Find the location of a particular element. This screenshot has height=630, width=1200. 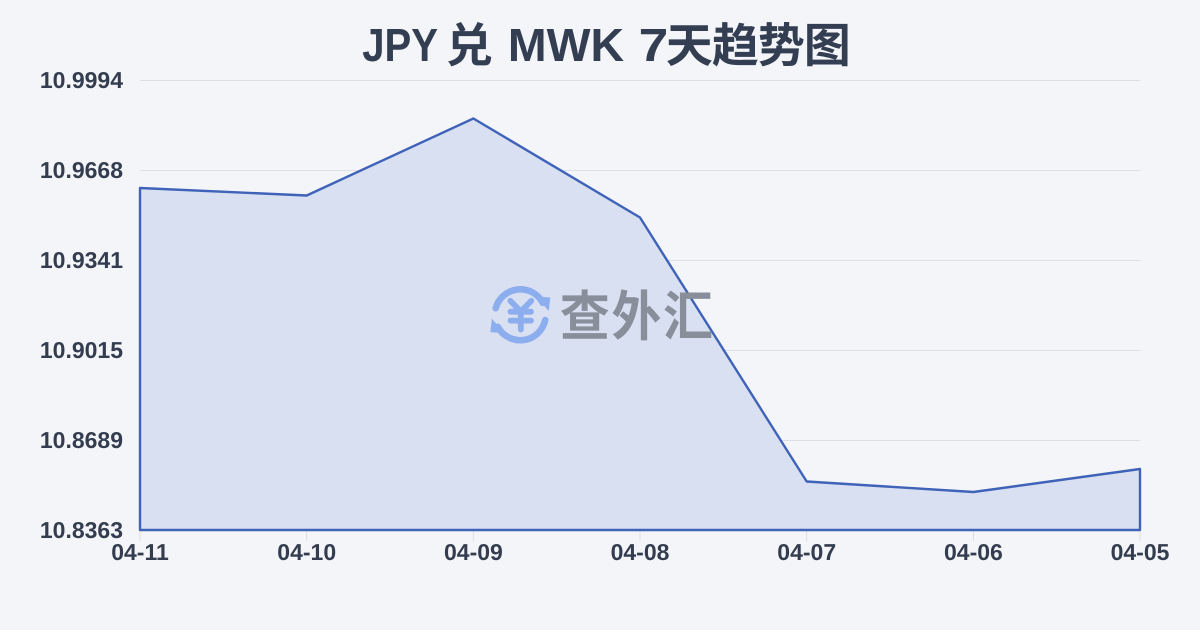

svg-text: 10.9994 is located at coordinates (81, 80).